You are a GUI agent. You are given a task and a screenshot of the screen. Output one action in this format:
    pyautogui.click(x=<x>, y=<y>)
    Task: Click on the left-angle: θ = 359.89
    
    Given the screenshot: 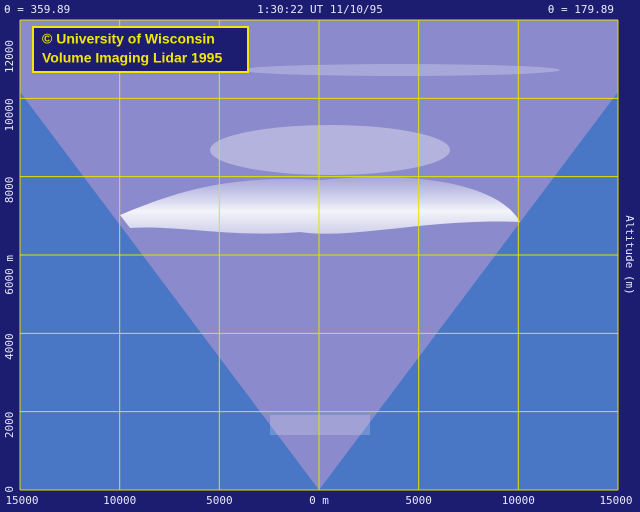 What is the action you would take?
    pyautogui.click(x=37, y=9)
    